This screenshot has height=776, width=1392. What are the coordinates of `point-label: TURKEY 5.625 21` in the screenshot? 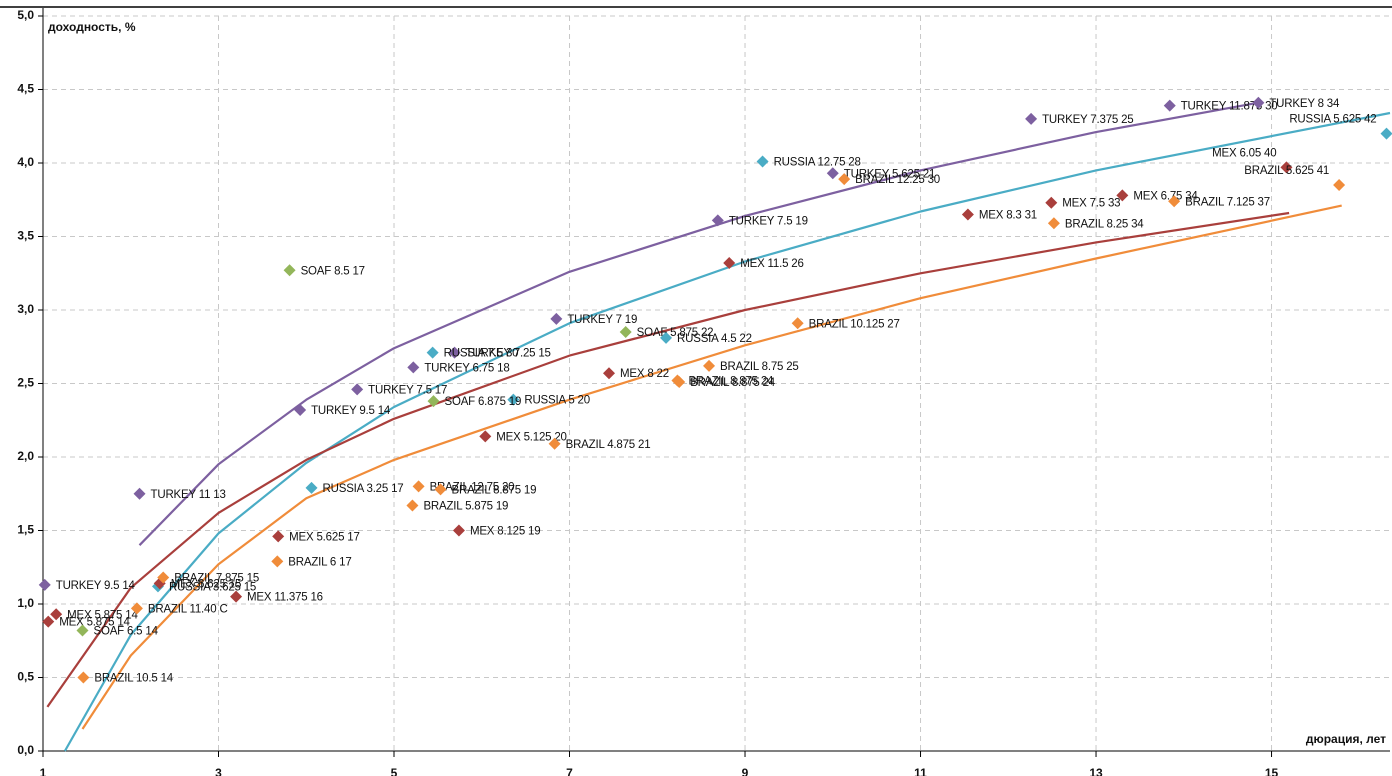 It's located at (889, 174).